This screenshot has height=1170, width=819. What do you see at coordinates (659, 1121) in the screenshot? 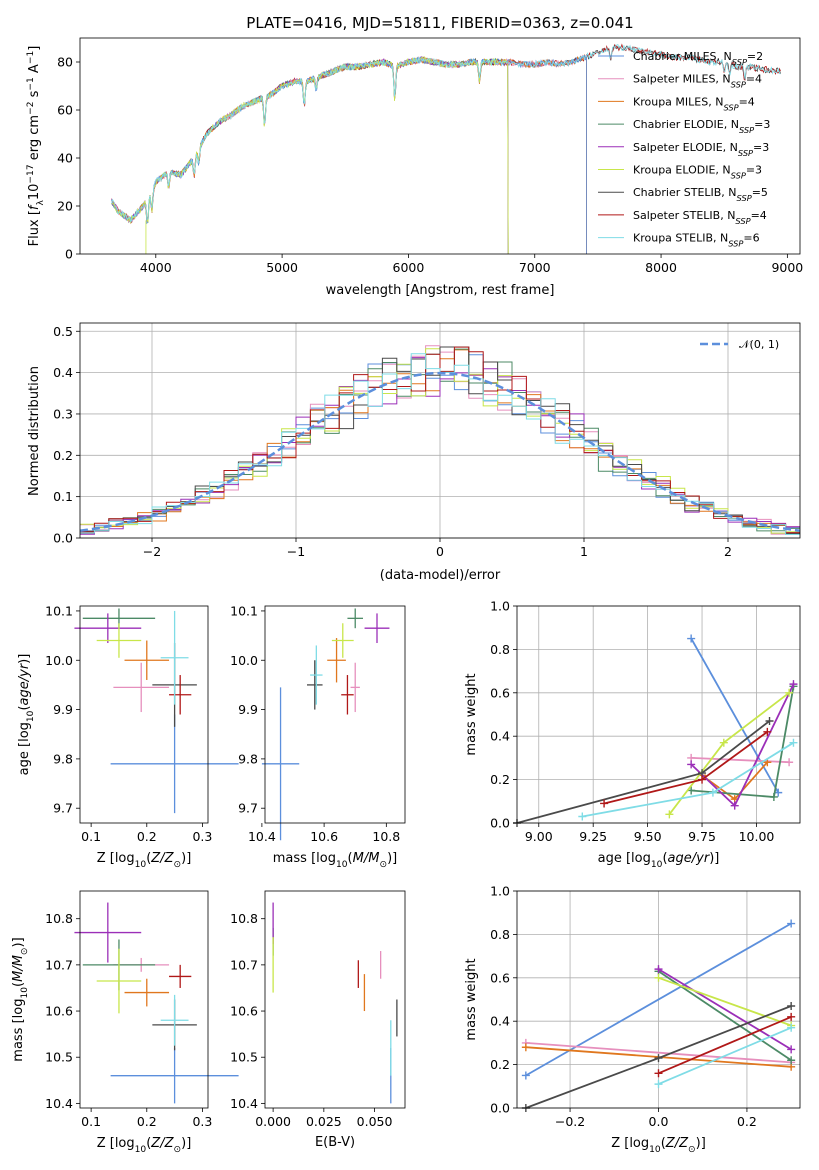
I see `x-tick-label: 0.0` at bounding box center [659, 1121].